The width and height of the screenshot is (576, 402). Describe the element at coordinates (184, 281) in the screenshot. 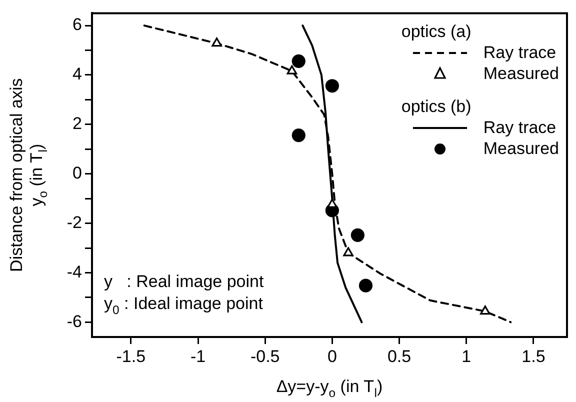

I see `annotation: y : Real image point` at that location.